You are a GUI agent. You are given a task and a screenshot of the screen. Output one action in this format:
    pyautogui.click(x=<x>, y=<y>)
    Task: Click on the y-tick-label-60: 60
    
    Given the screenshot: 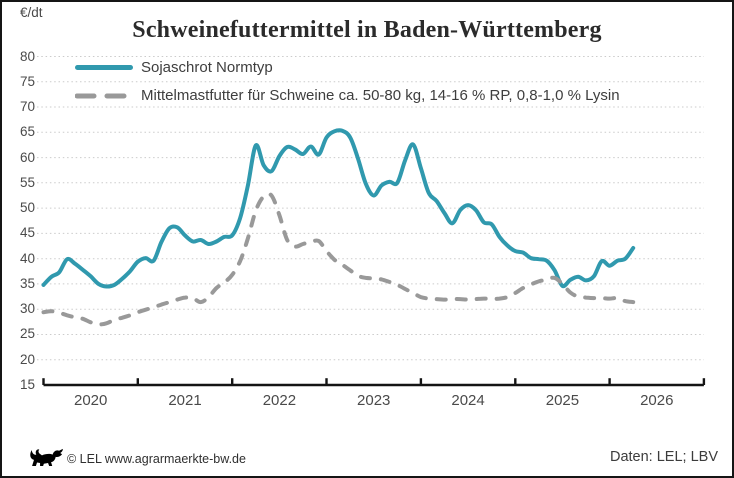 What is the action you would take?
    pyautogui.click(x=27, y=157)
    